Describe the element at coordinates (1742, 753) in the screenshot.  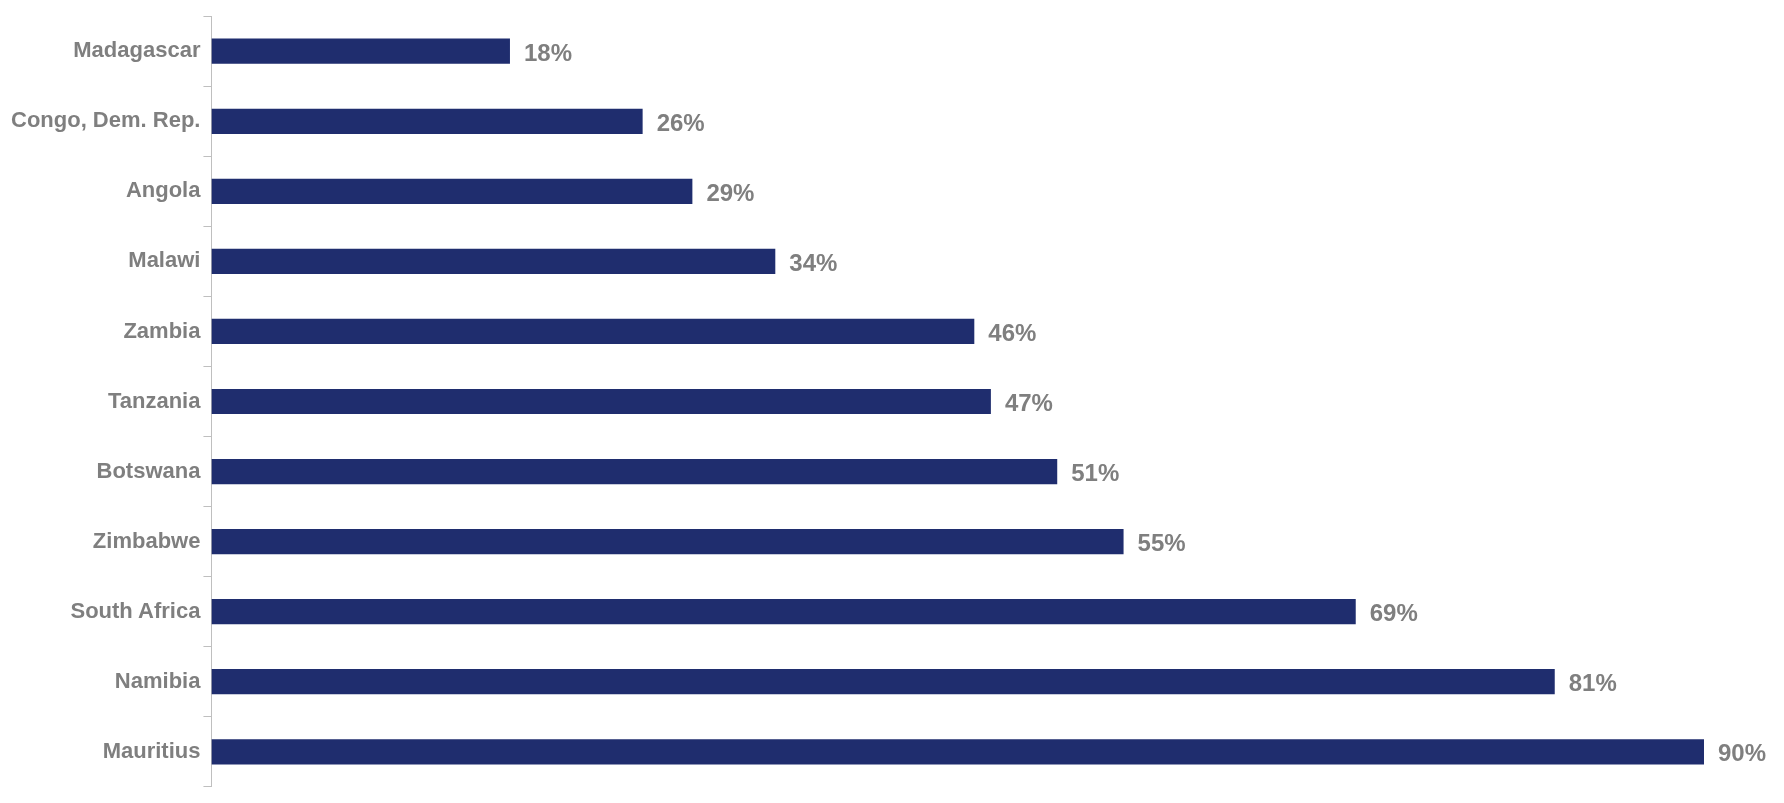
I see `data-label: 90%` at that location.